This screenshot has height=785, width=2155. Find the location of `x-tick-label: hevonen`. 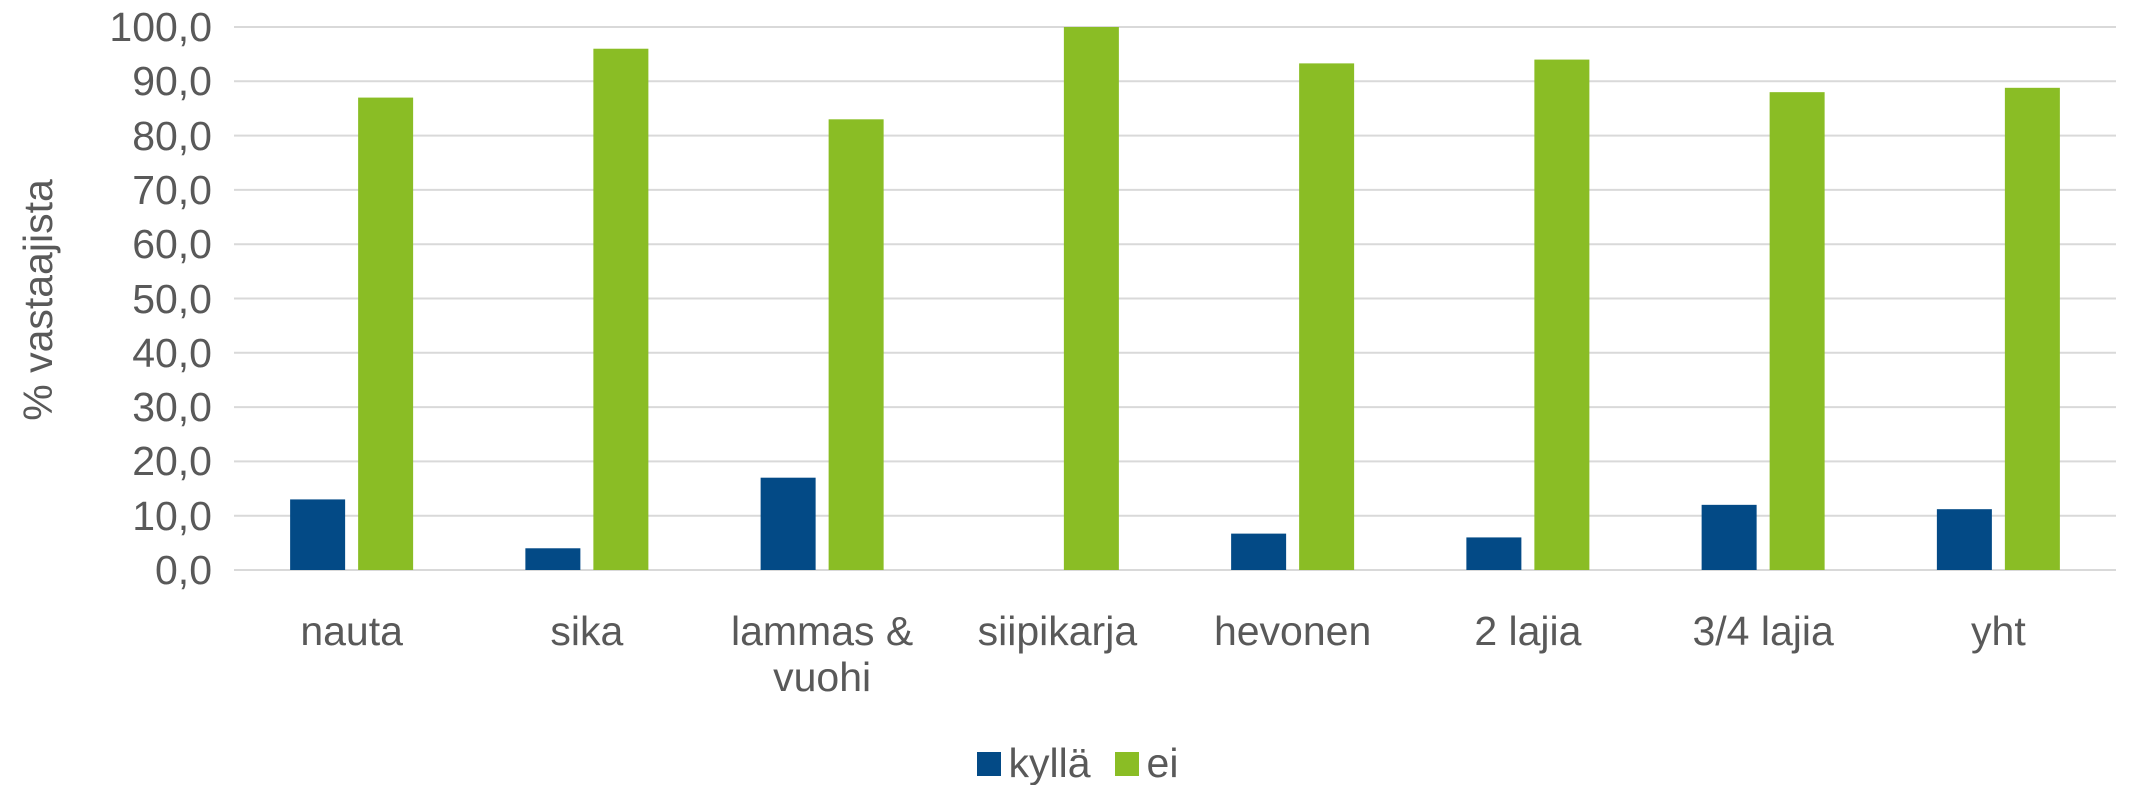

x-tick-label: hevonen is located at coordinates (1292, 631).